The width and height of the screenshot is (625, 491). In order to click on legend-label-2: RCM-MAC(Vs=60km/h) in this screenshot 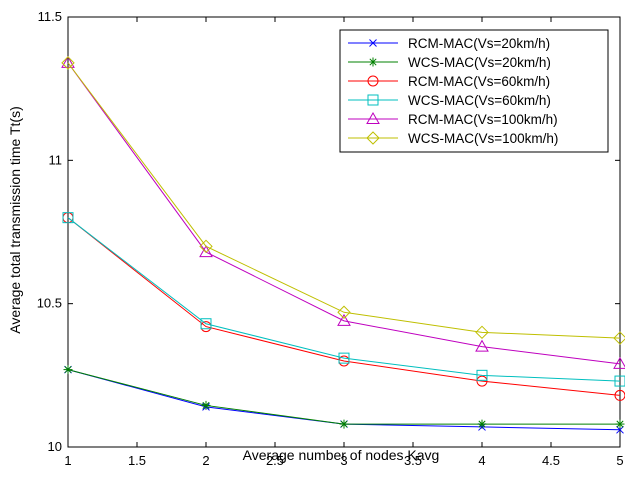, I will do `click(479, 81)`.